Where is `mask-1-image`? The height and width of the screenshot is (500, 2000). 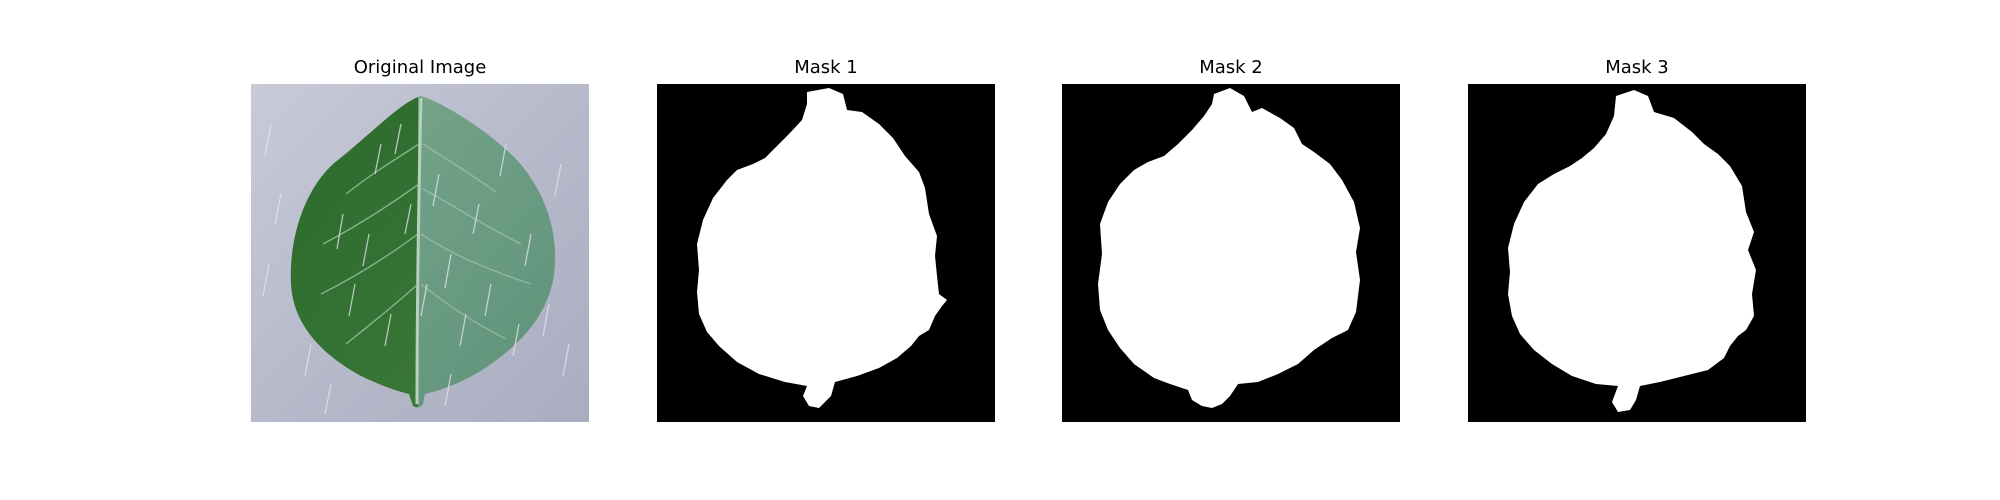
mask-1-image is located at coordinates (826, 253).